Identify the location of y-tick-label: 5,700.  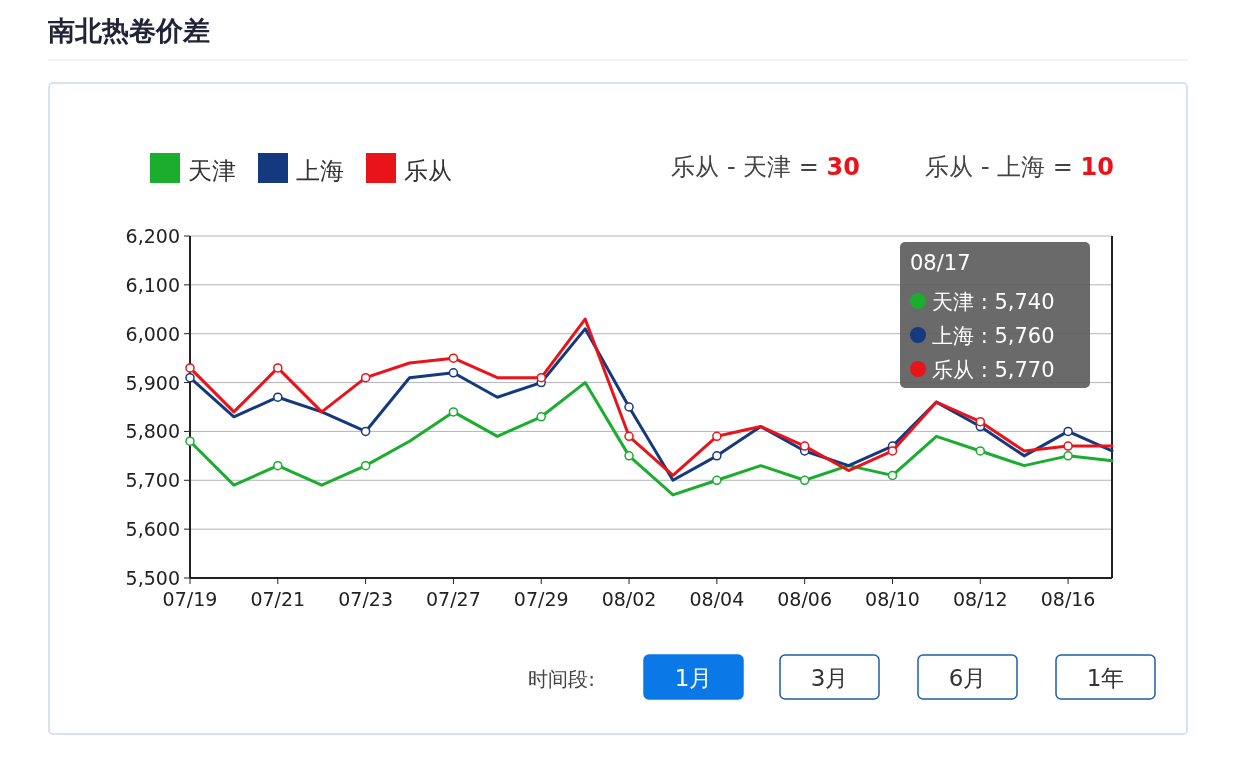
(152, 480).